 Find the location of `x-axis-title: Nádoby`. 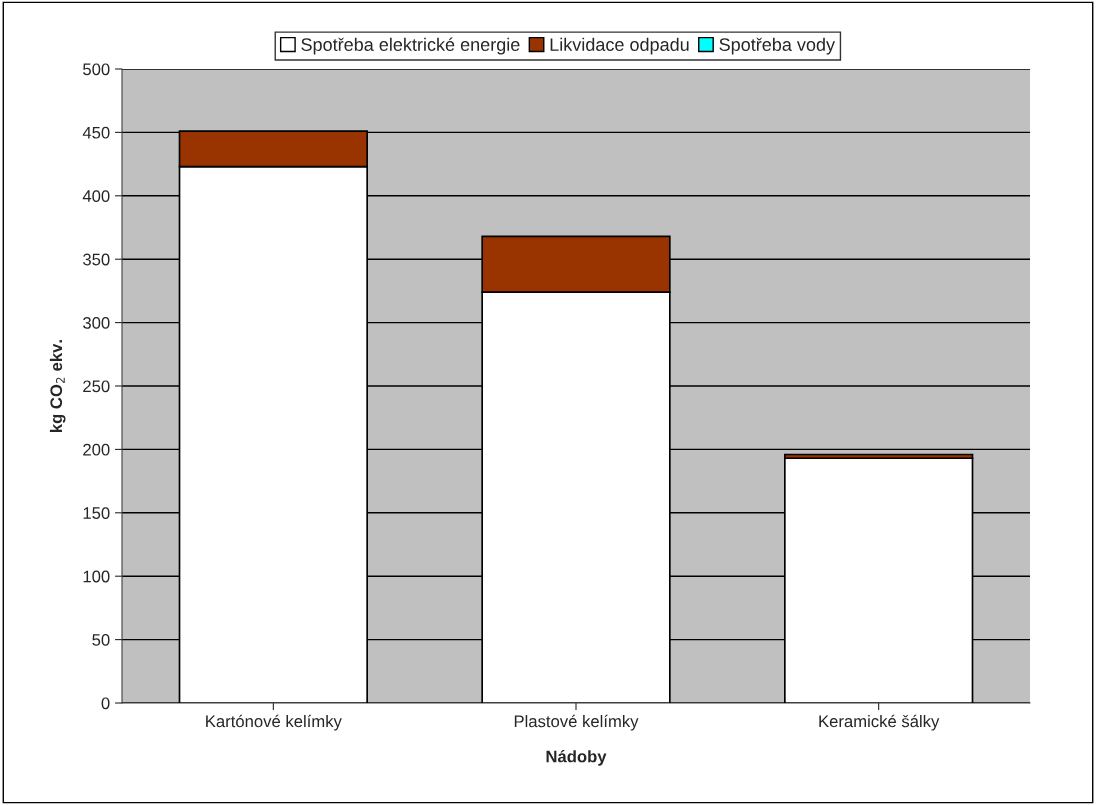

x-axis-title: Nádoby is located at coordinates (576, 757).